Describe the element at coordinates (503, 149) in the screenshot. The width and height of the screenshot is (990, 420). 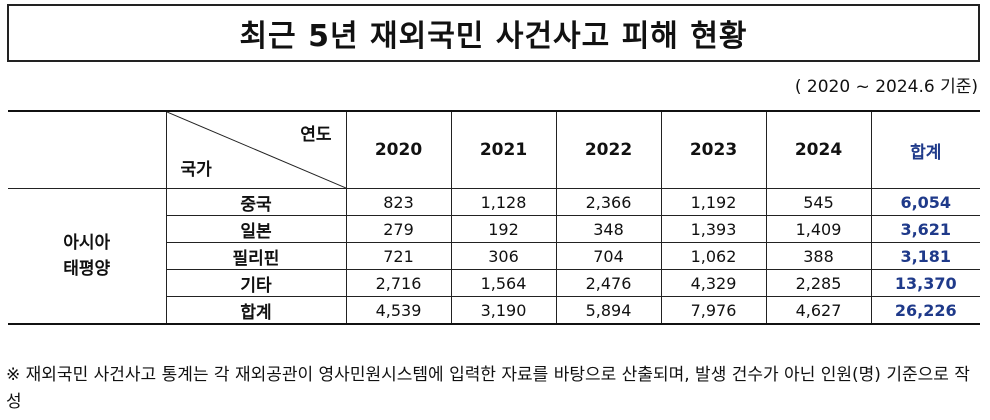
I see `header-year: 2021` at that location.